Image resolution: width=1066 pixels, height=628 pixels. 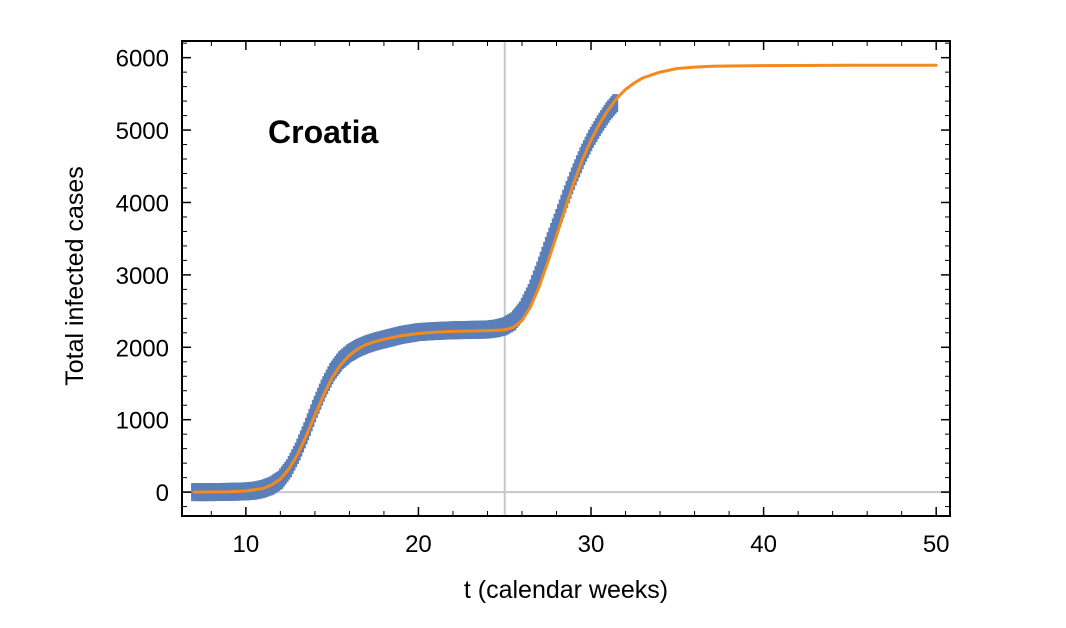 I want to click on y-tick-label: 6000, so click(x=142, y=59).